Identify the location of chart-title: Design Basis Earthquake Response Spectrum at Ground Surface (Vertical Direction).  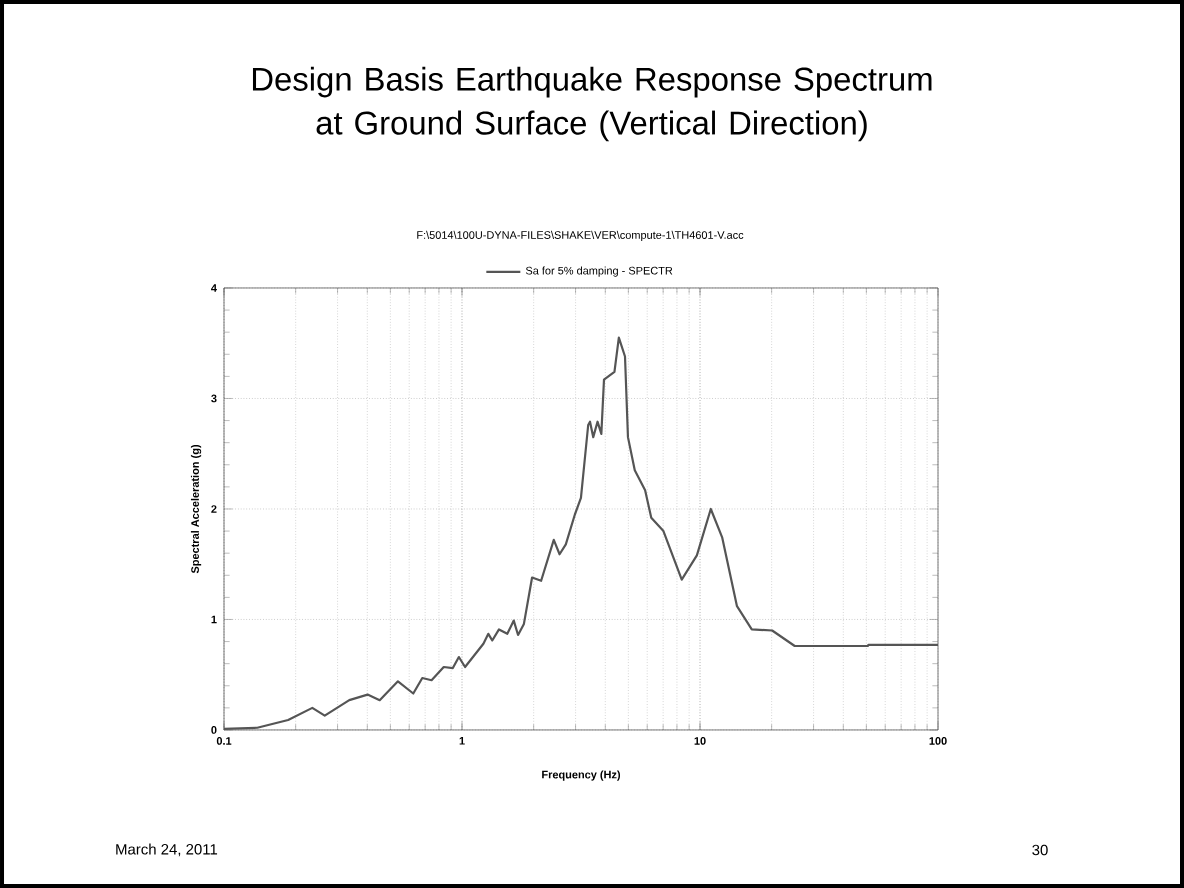
(592, 104).